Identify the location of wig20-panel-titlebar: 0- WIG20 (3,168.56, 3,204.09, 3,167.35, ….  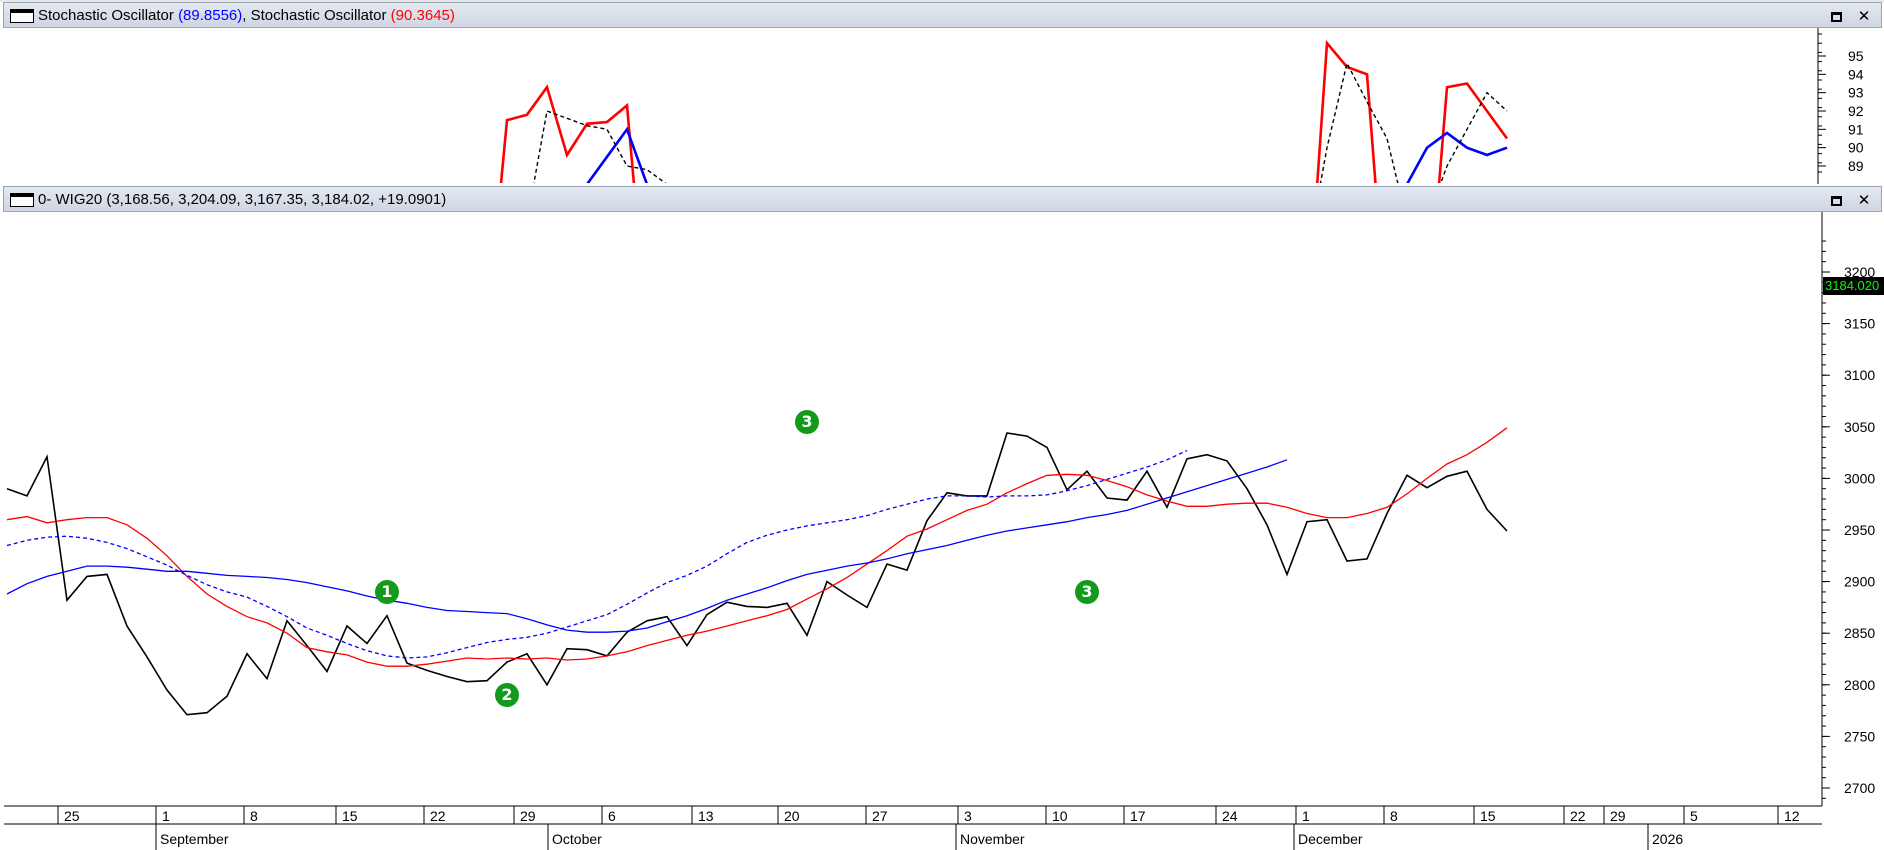
(942, 199).